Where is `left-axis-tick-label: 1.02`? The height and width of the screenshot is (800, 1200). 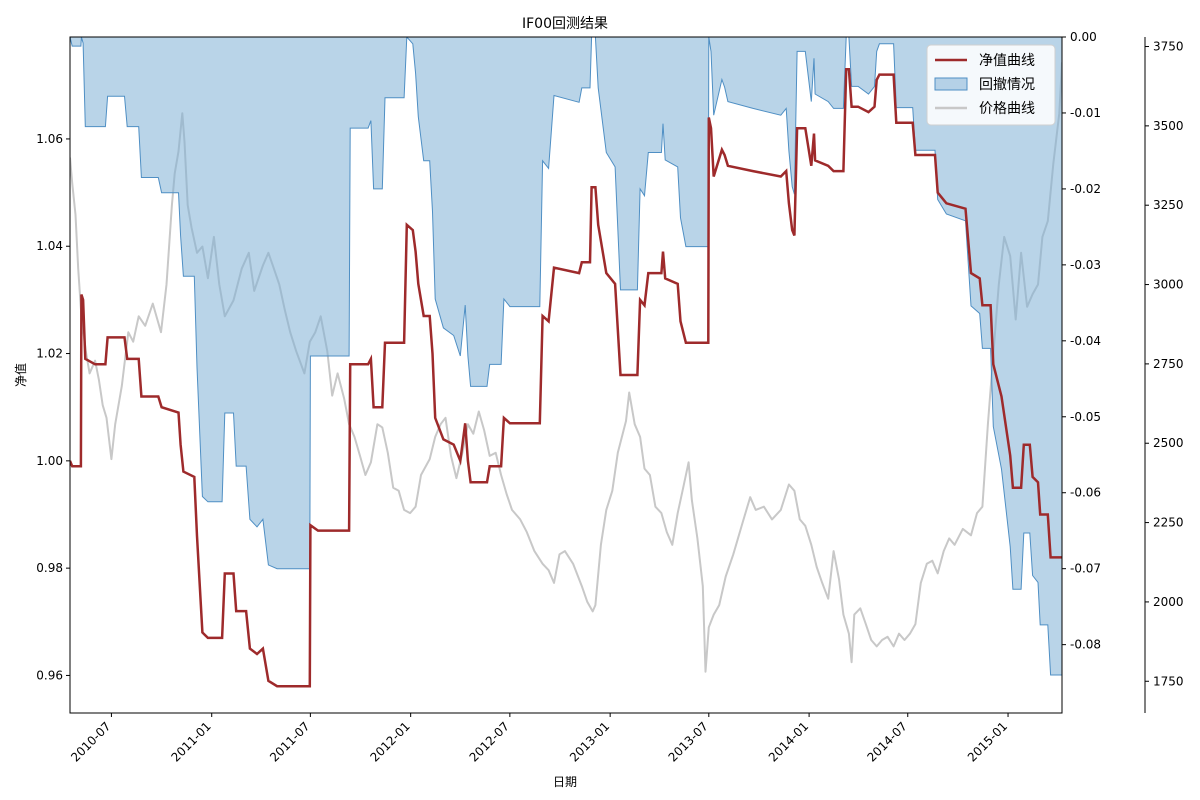
left-axis-tick-label: 1.02 is located at coordinates (49, 354).